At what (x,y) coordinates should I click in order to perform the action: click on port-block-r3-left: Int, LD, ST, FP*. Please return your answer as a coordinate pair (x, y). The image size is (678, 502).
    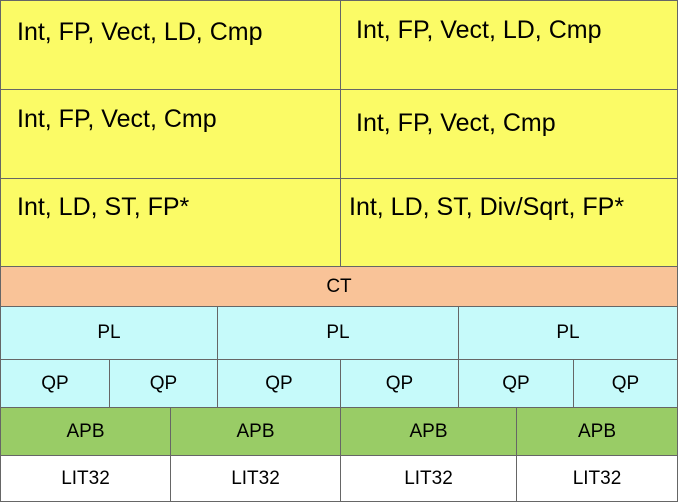
    Looking at the image, I should click on (170, 222).